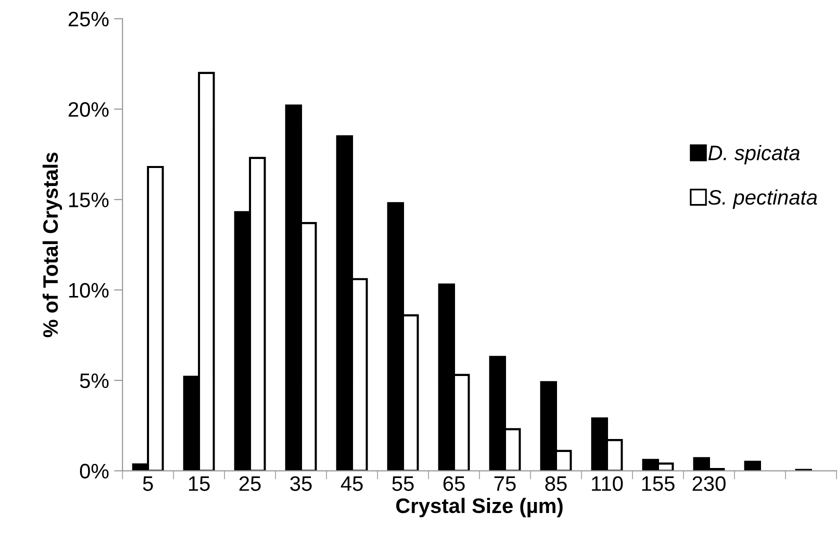 This screenshot has height=550, width=839. I want to click on x-tick-label: 15, so click(199, 483).